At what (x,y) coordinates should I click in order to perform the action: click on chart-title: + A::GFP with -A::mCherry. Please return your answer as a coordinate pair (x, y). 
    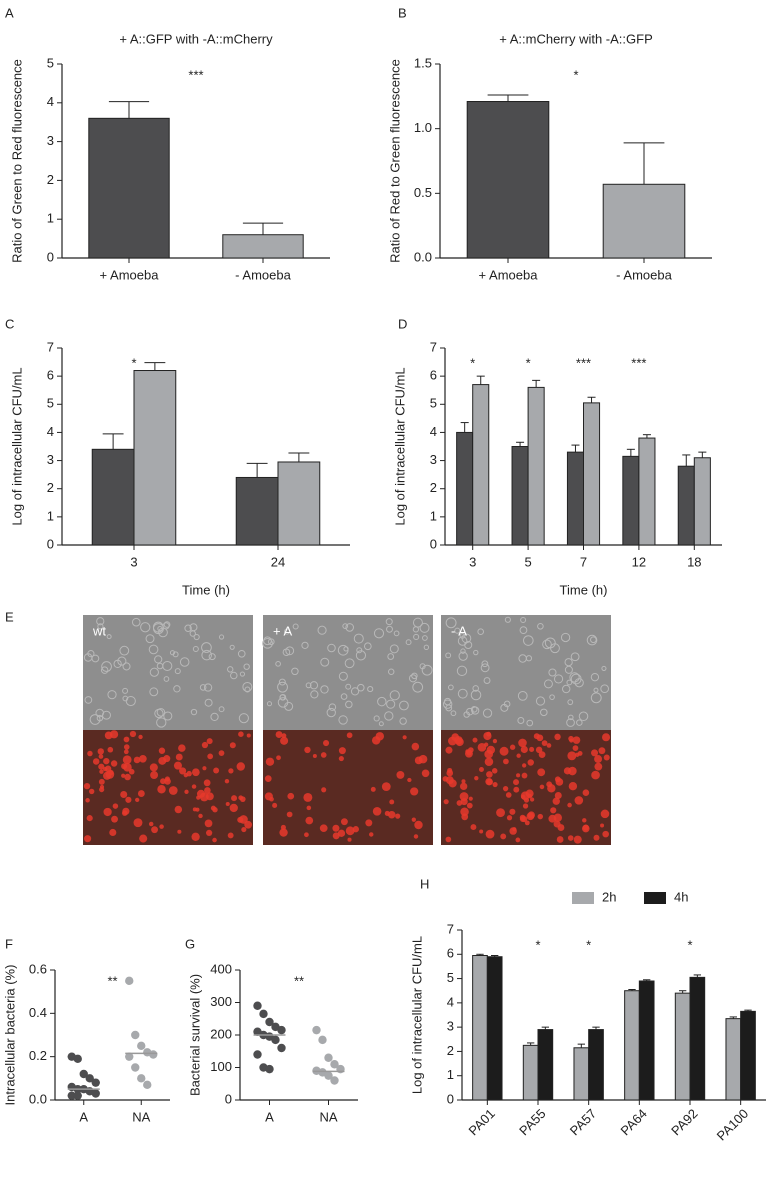
    Looking at the image, I should click on (196, 38).